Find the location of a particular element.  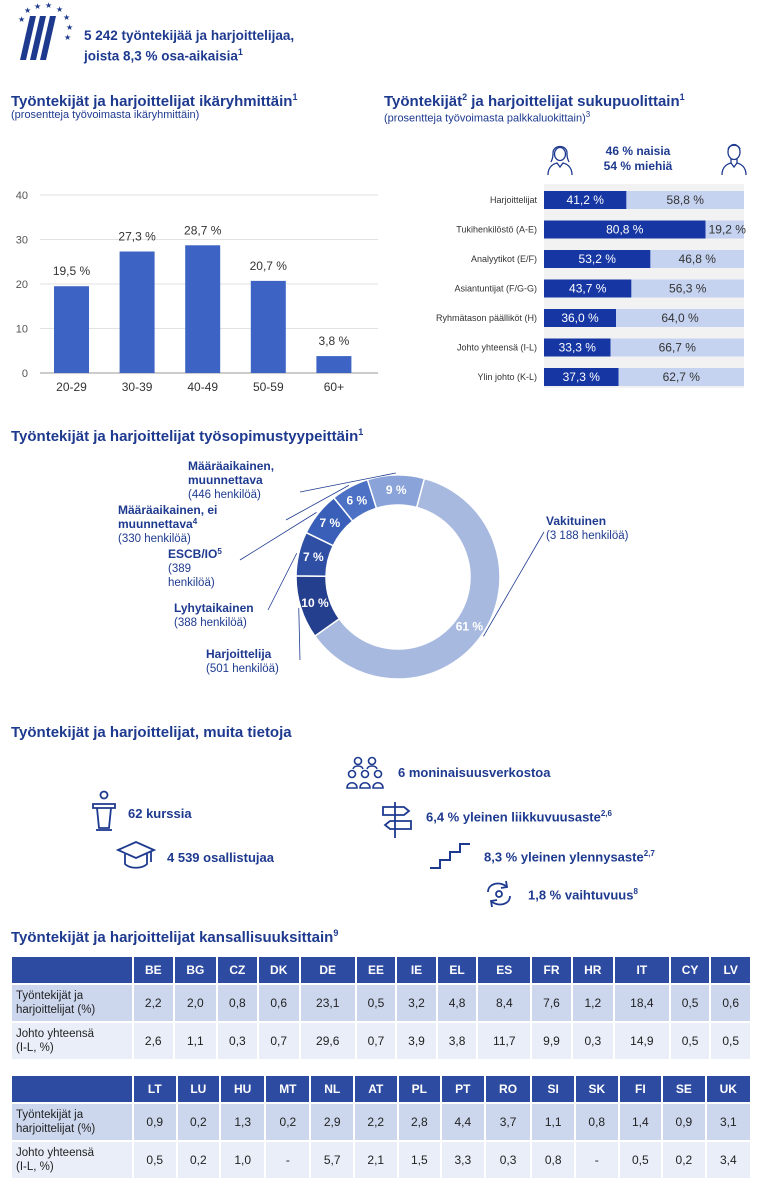

staff-share-cell: 23,1 is located at coordinates (327, 1003).